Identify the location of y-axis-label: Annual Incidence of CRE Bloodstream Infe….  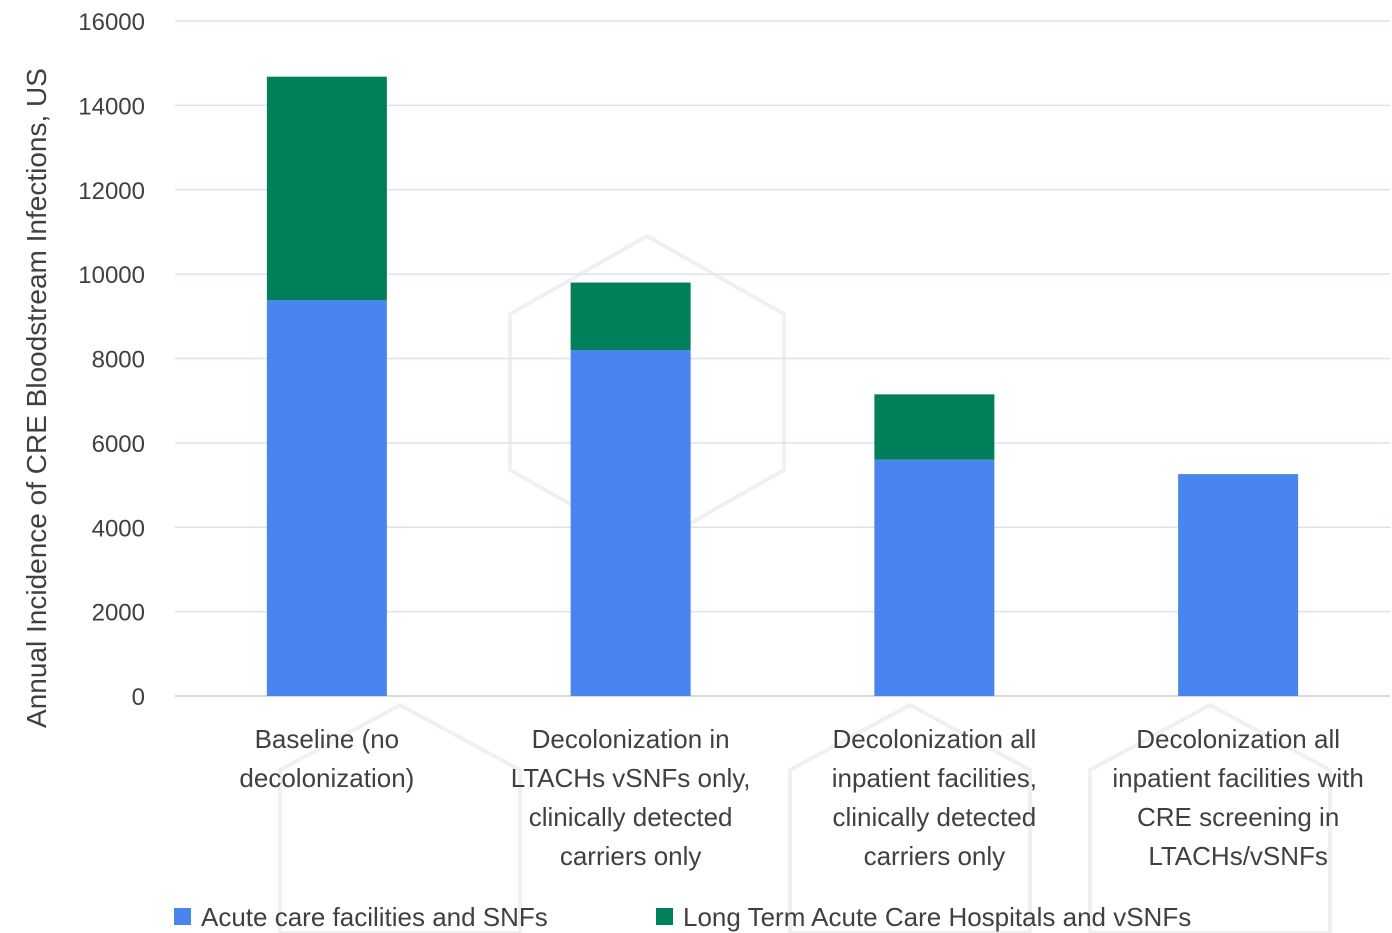
(36, 398).